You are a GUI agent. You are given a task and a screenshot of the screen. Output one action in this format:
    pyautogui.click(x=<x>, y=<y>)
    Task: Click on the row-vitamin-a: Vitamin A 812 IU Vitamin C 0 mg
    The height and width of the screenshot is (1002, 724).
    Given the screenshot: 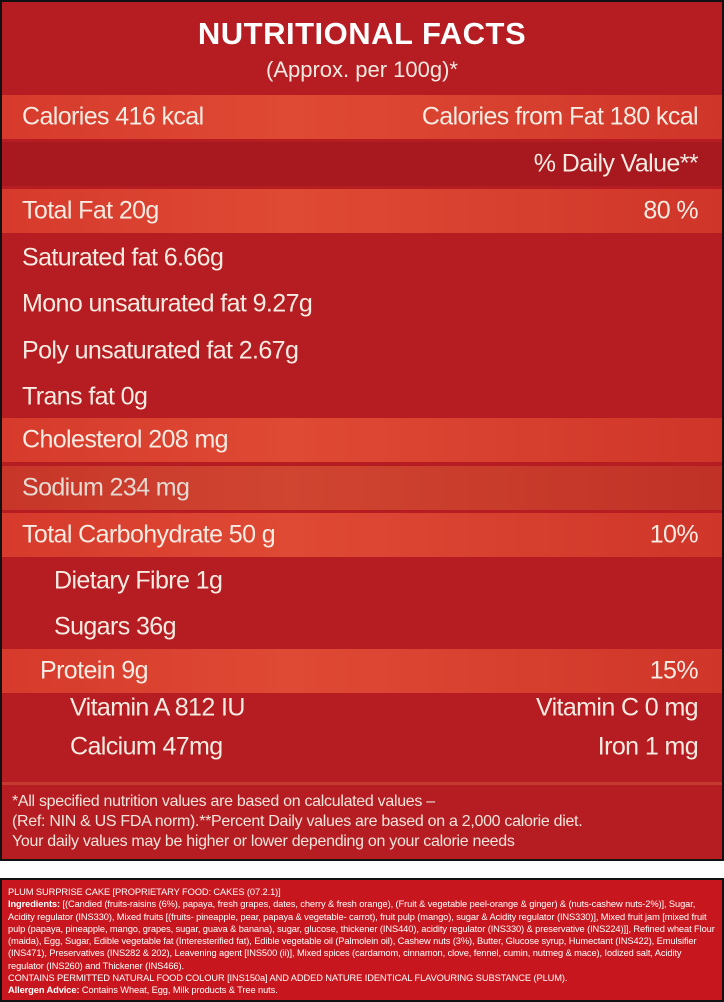 What is the action you would take?
    pyautogui.click(x=362, y=708)
    